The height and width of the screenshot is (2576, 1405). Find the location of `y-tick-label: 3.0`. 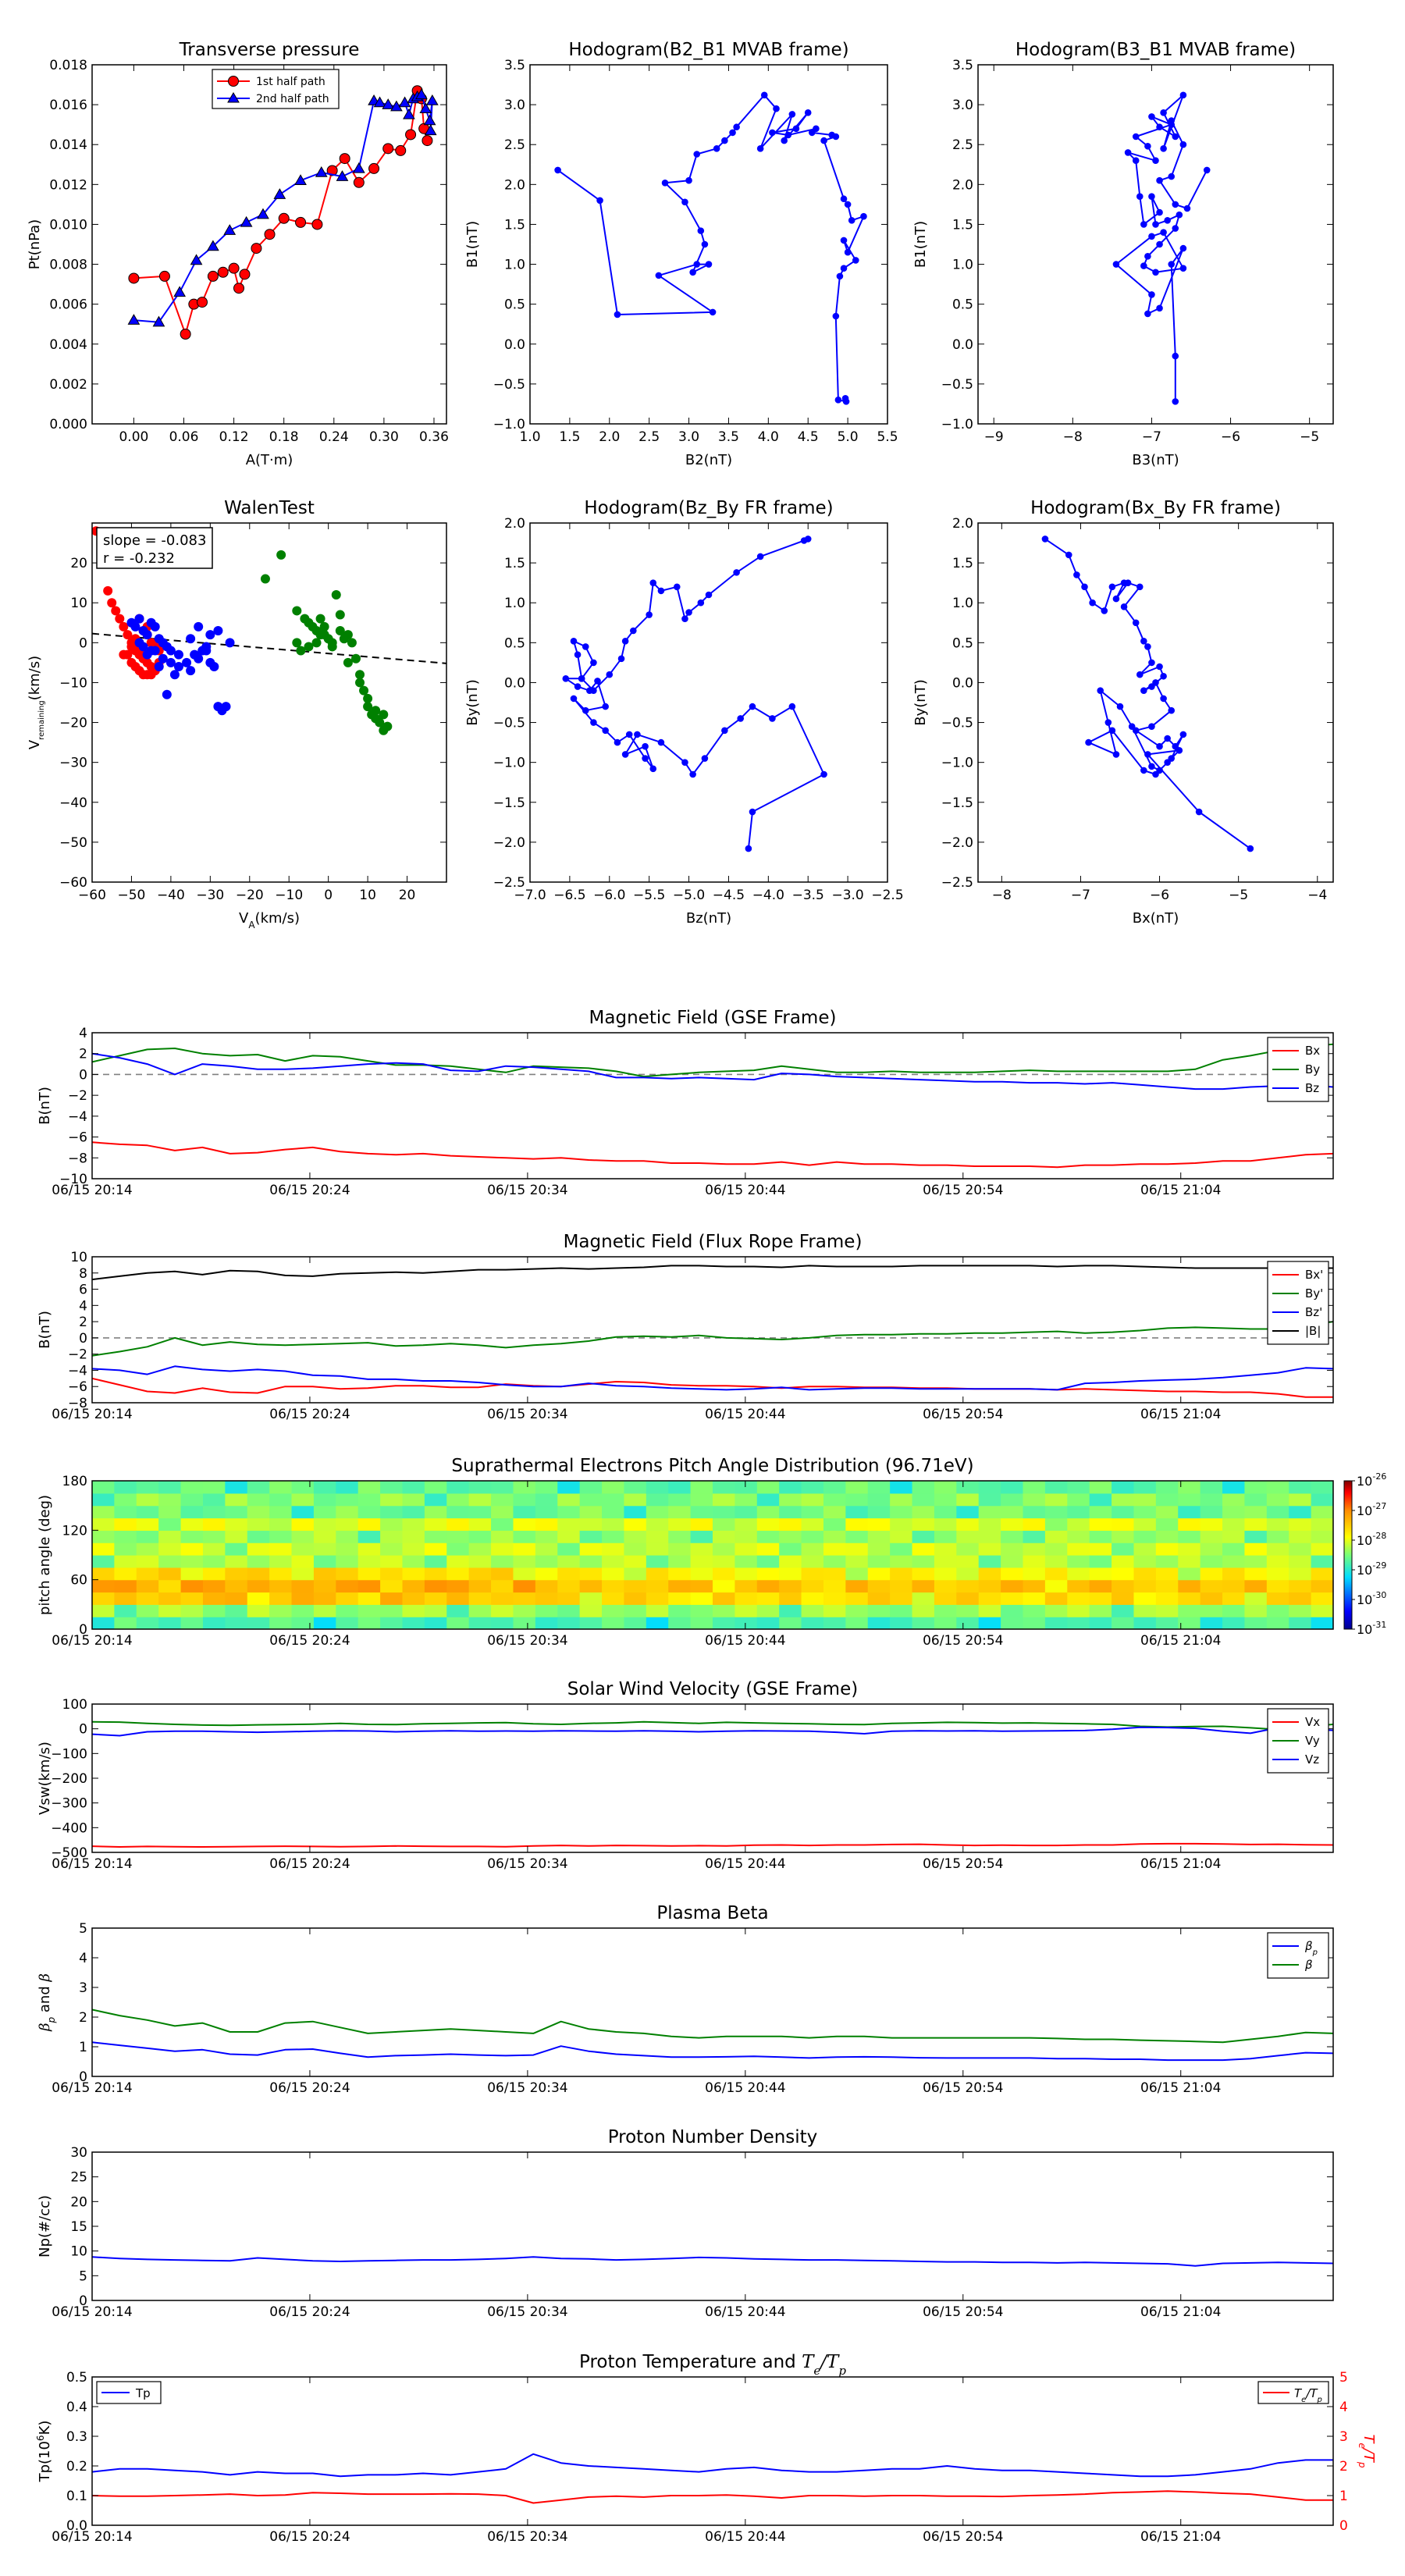

y-tick-label: 3.0 is located at coordinates (514, 105).